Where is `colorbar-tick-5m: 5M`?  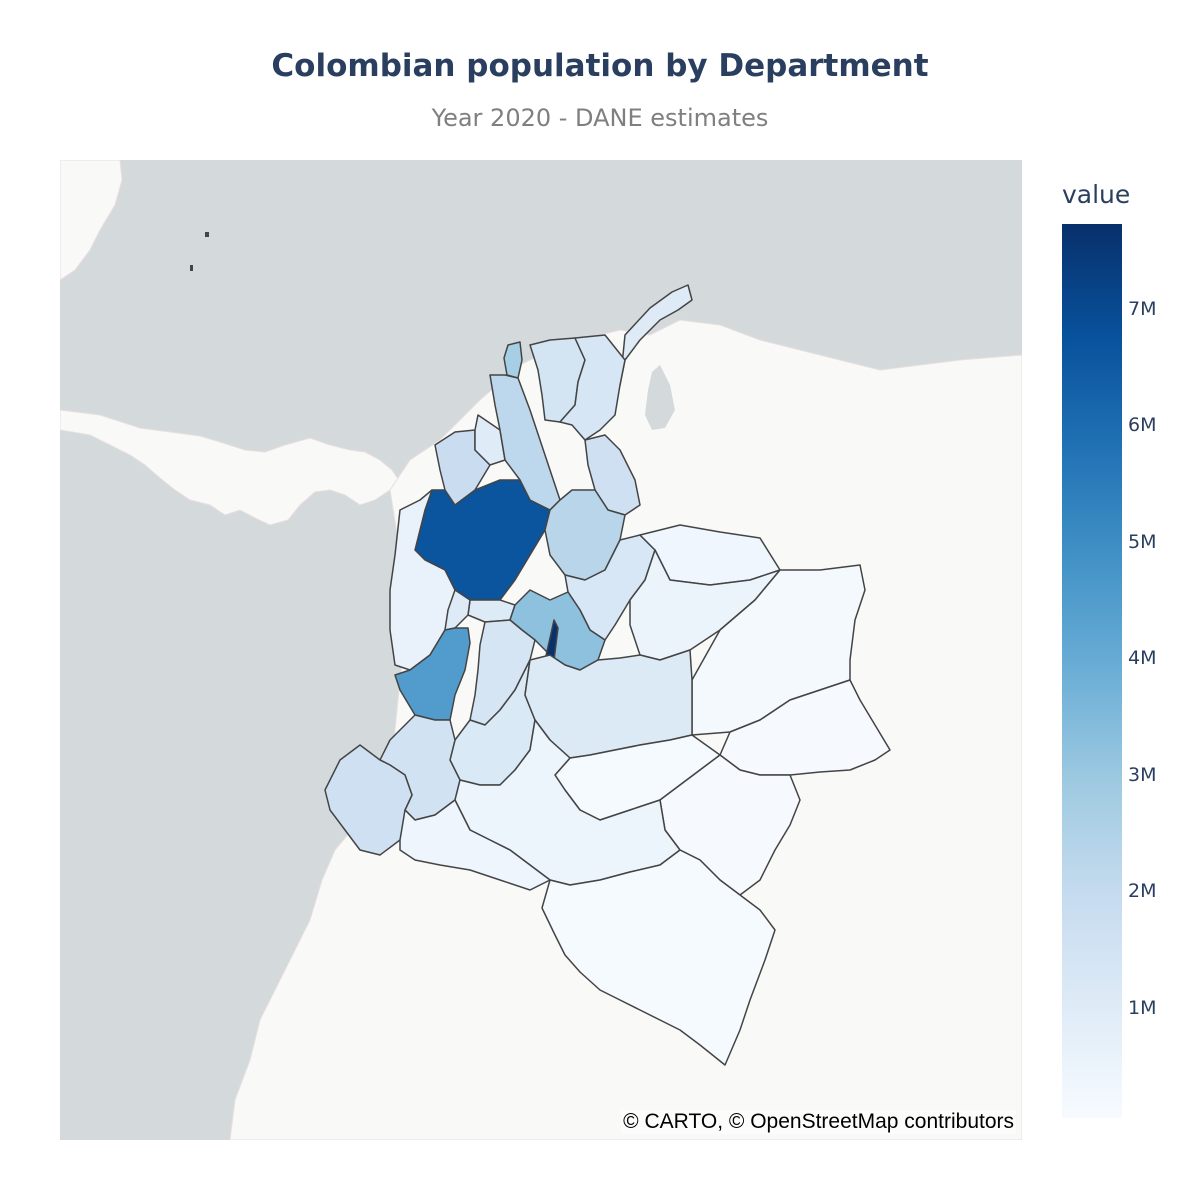 colorbar-tick-5m: 5M is located at coordinates (1142, 542).